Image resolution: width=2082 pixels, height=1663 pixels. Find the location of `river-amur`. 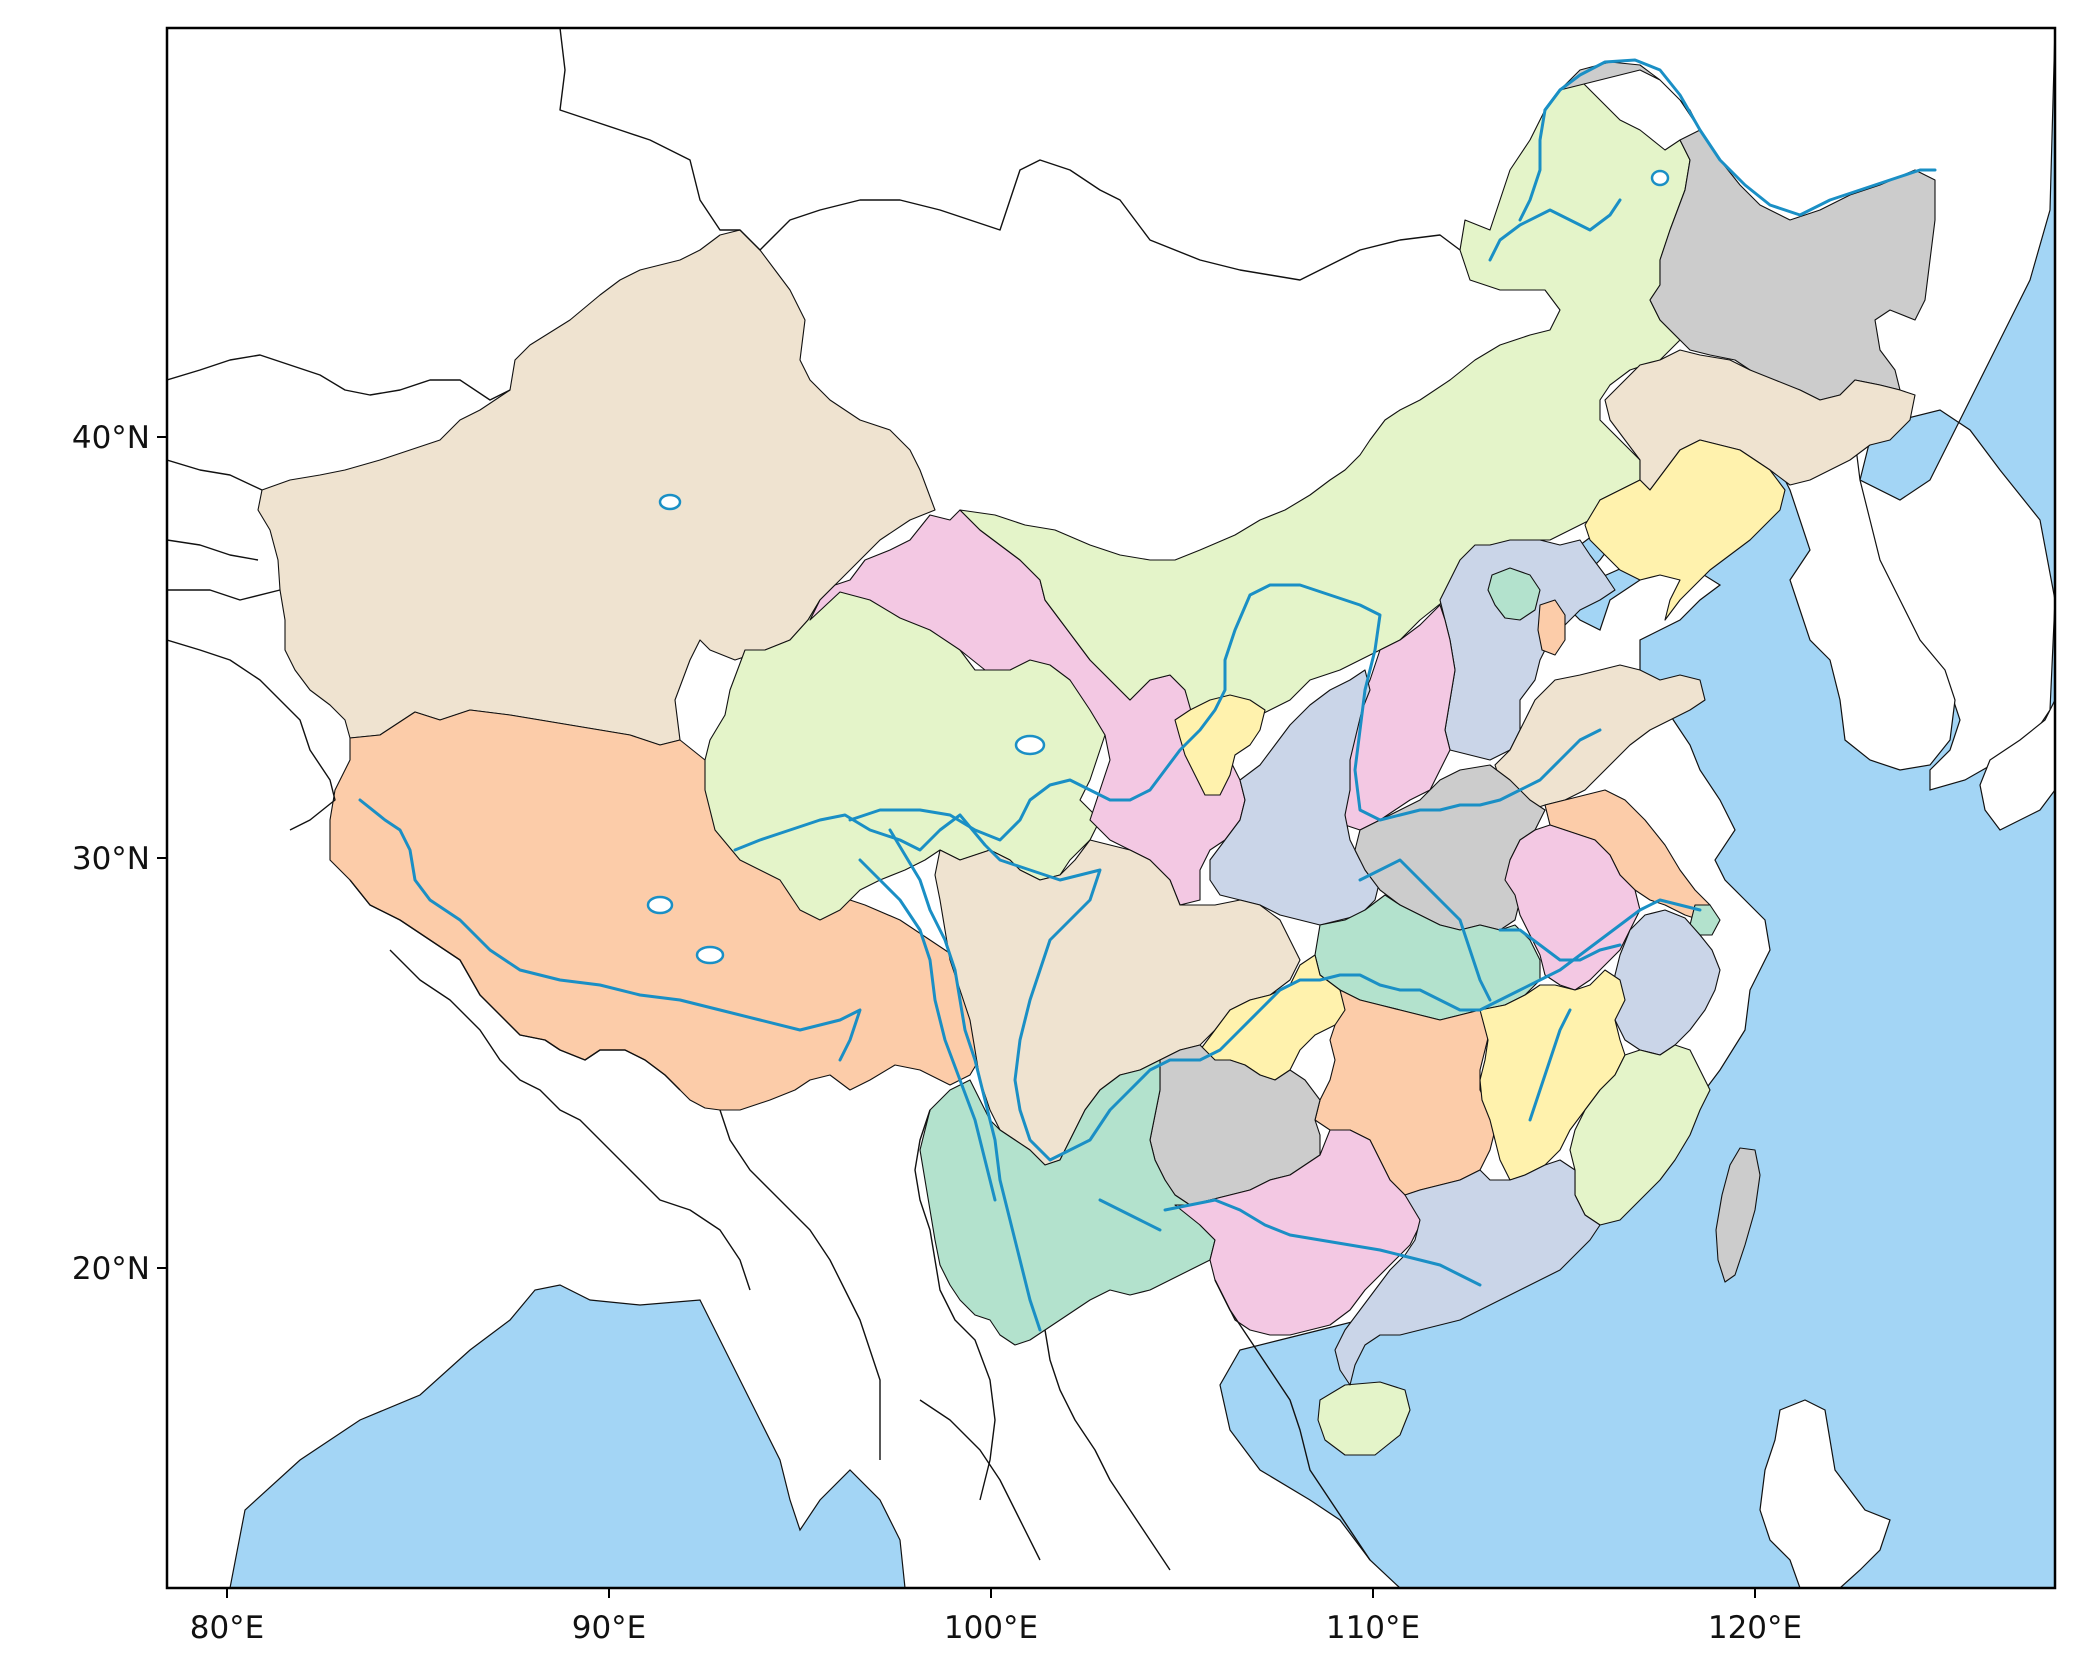

river-amur is located at coordinates (1740, 137).